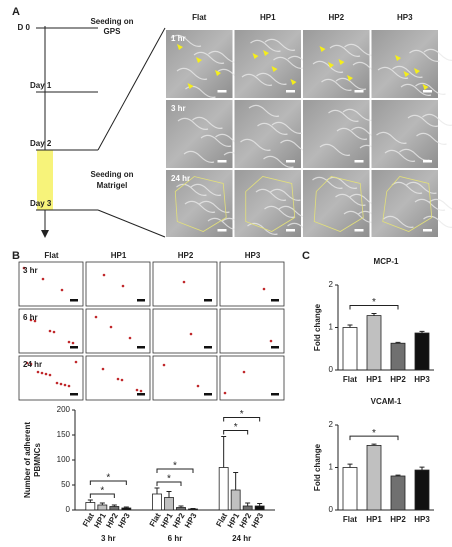 The image size is (452, 547). Describe the element at coordinates (253, 255) in the screenshot. I see `column-header: HP3` at that location.